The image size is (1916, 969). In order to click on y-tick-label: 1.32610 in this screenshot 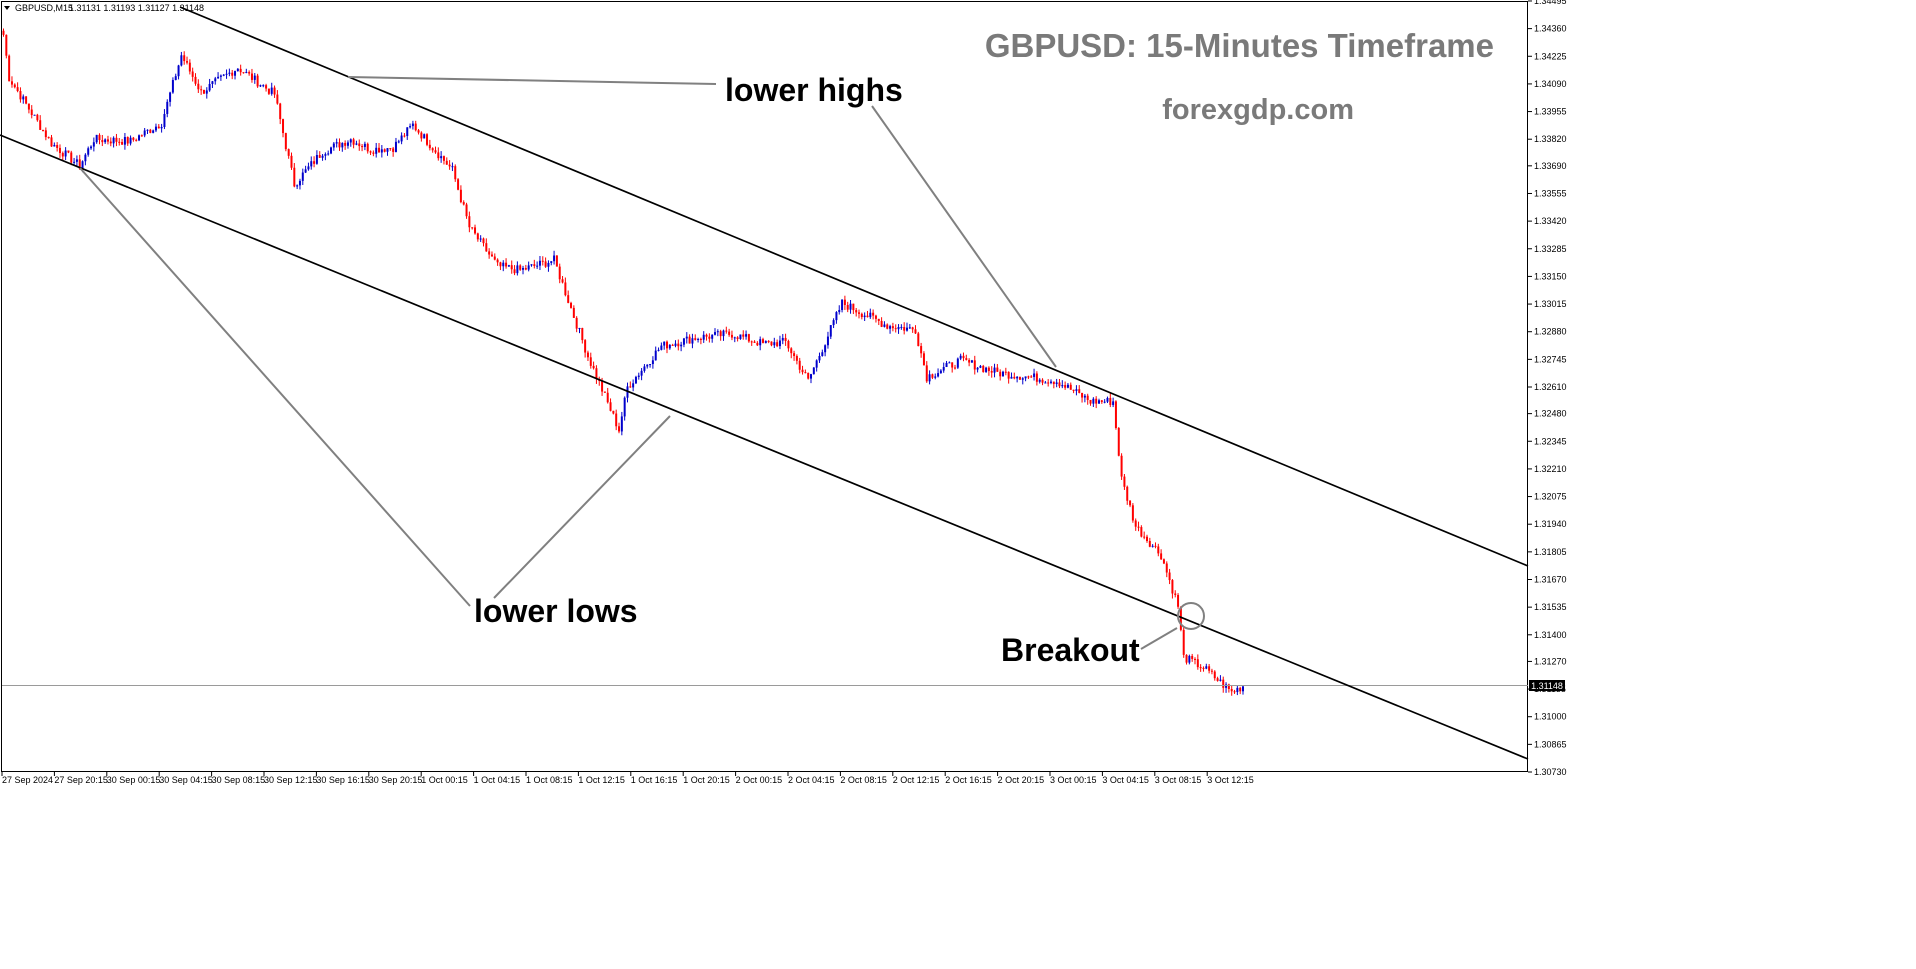, I will do `click(1550, 387)`.